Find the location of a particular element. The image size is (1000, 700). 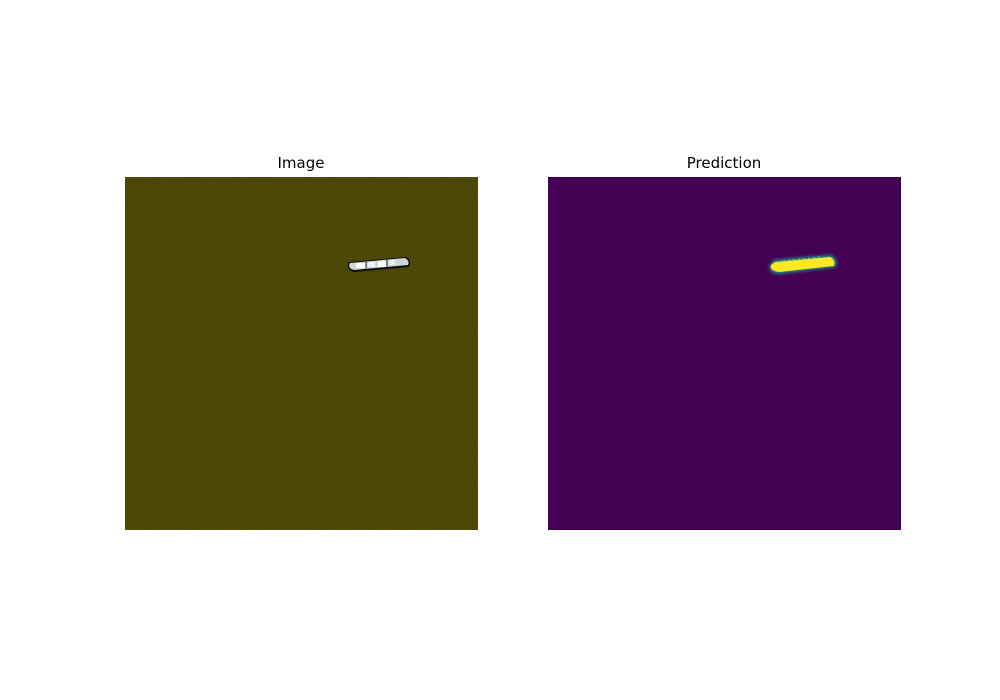

mask-core is located at coordinates (802, 264).